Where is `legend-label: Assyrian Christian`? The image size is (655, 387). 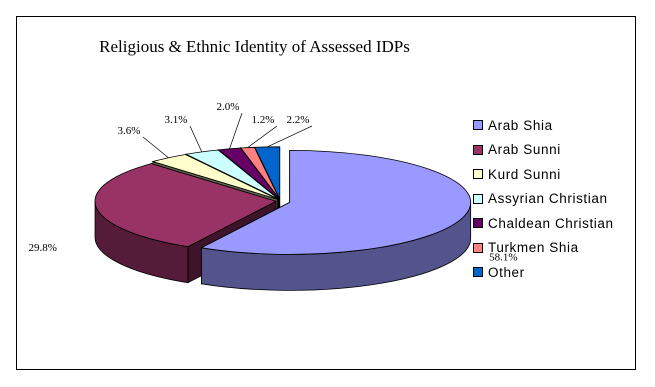
legend-label: Assyrian Christian is located at coordinates (548, 199).